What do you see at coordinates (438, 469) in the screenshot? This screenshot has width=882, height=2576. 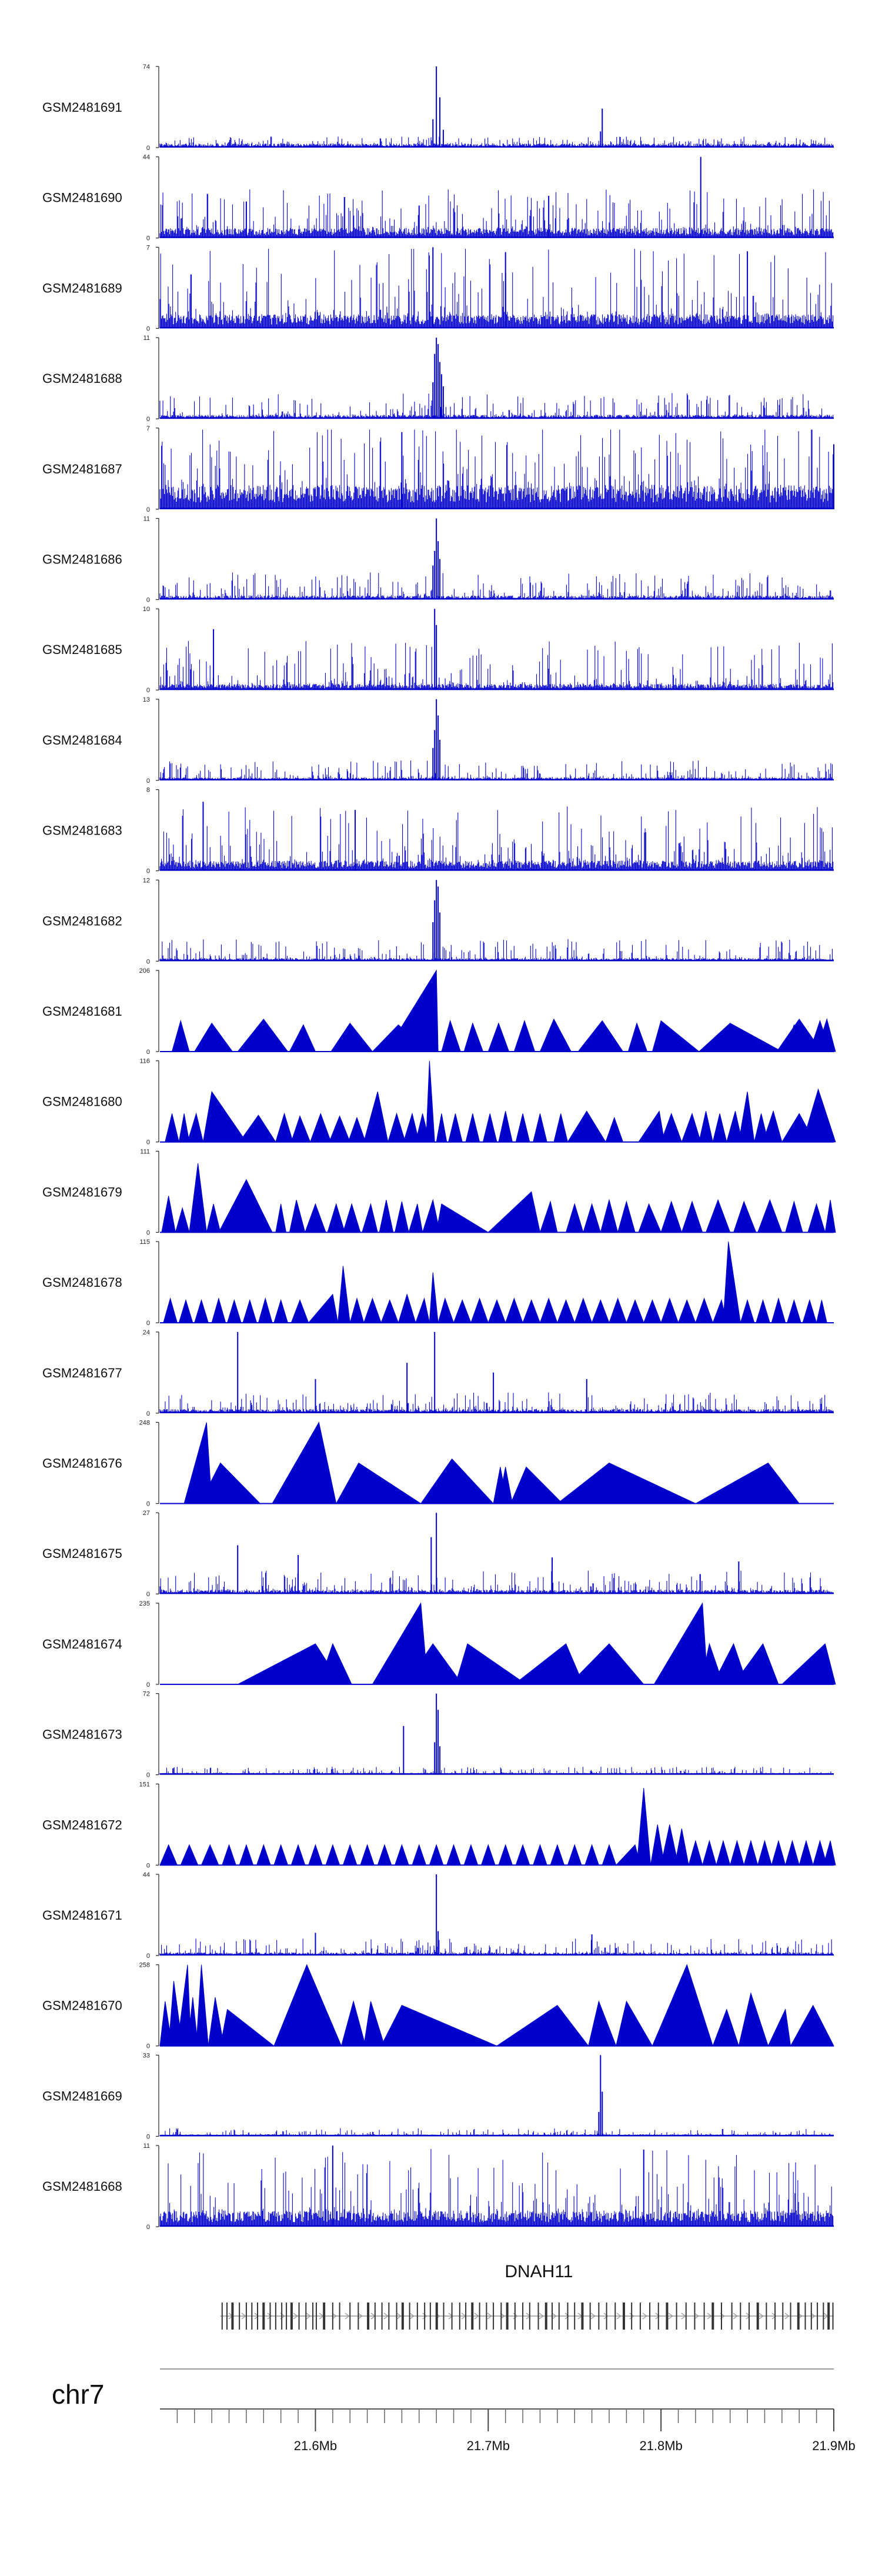 I see `track-GSM2481687: GSM2481687 7 0` at bounding box center [438, 469].